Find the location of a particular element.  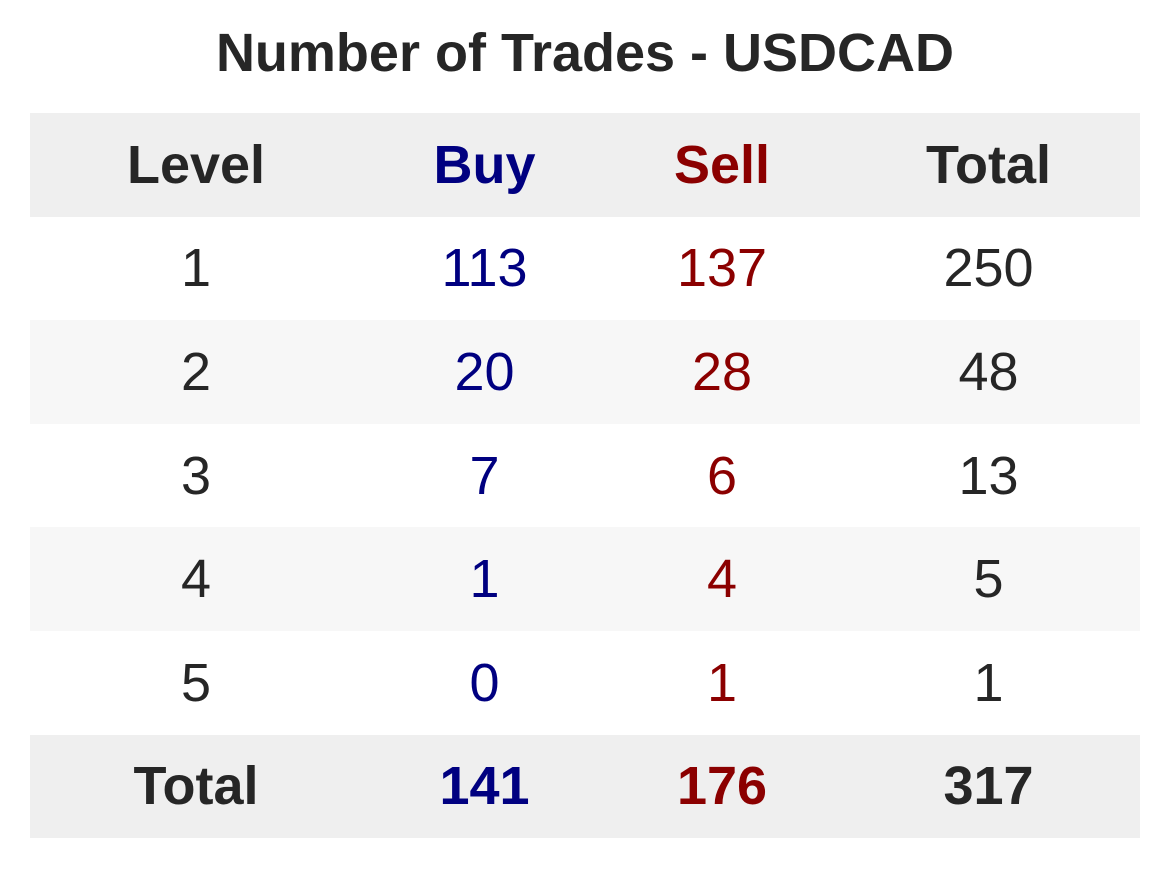

cell-level: 4 is located at coordinates (196, 579).